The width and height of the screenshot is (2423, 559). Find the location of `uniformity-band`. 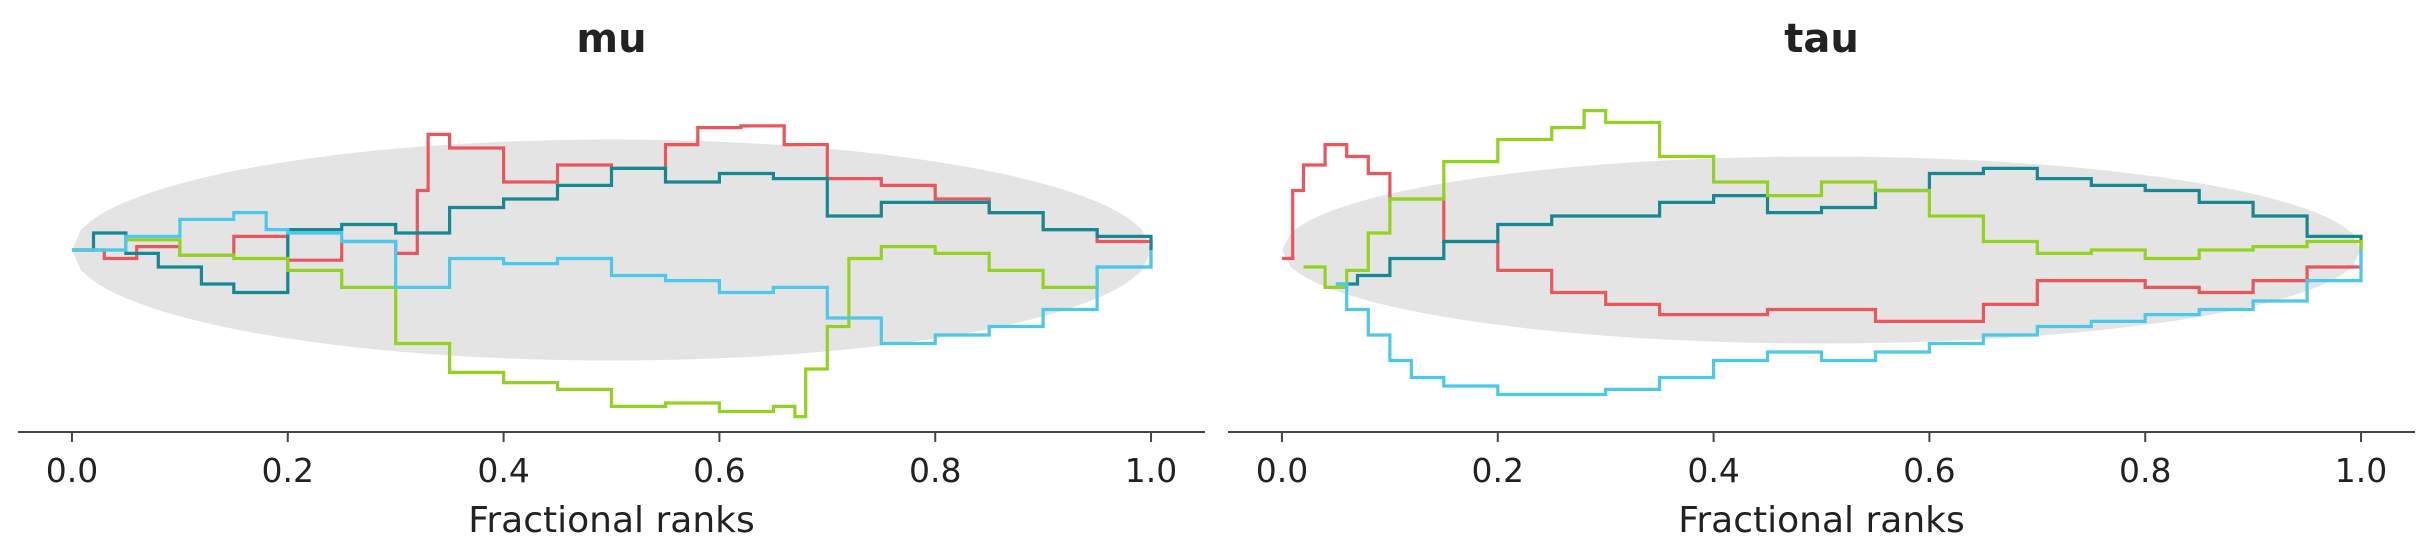

uniformity-band is located at coordinates (1821, 250).